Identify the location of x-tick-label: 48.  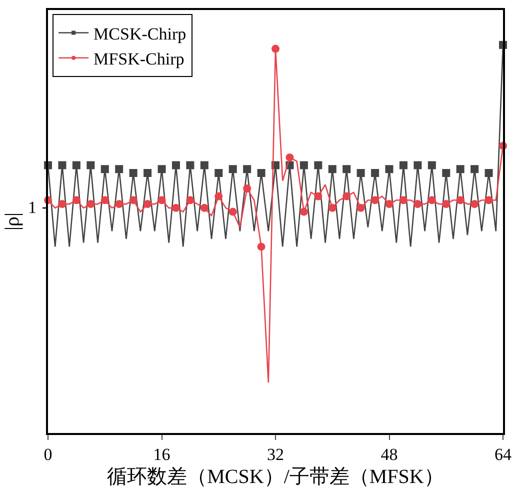
(389, 454).